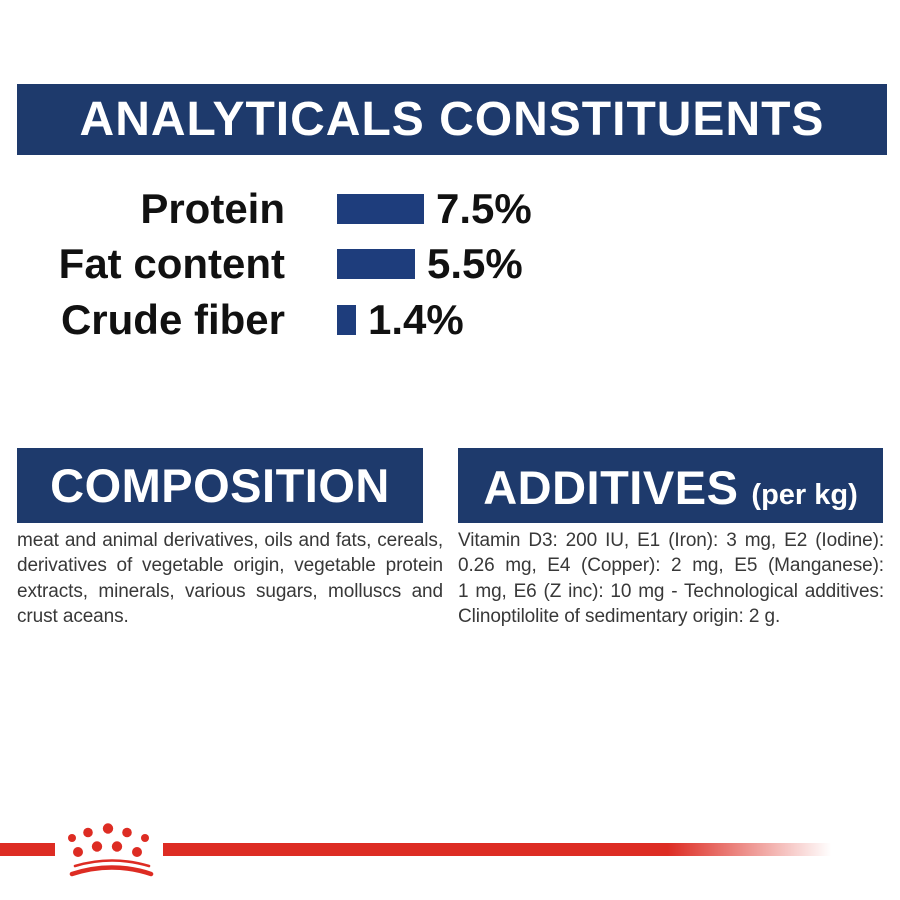 This screenshot has width=900, height=900. I want to click on composition-title: COMPOSITION, so click(220, 485).